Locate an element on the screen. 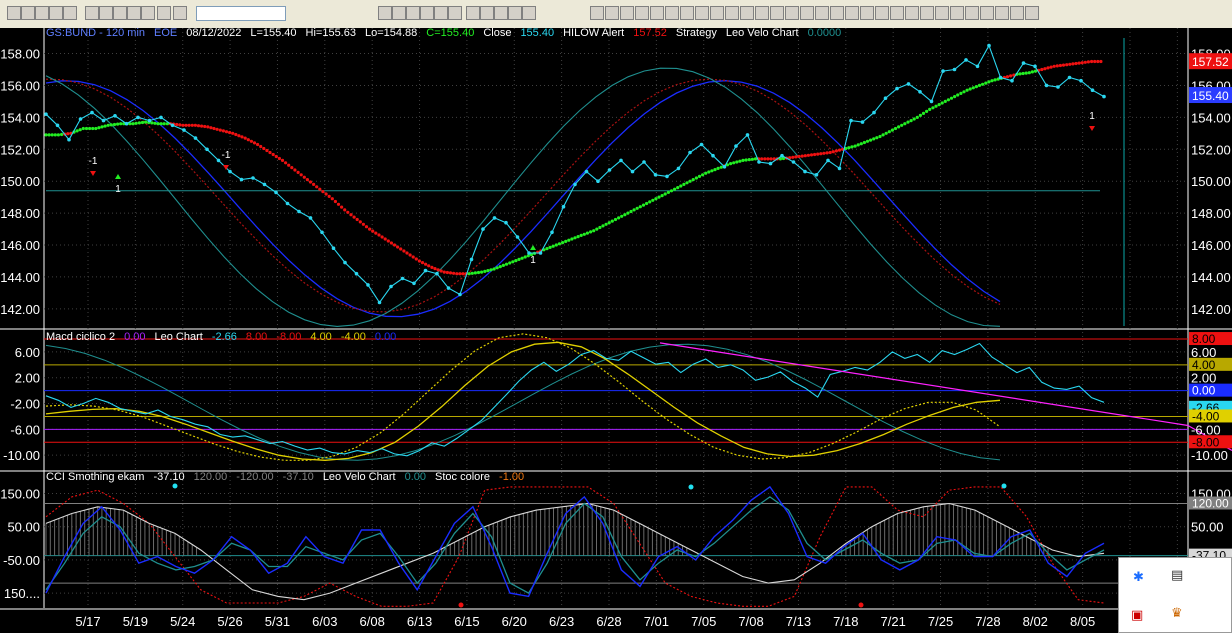  cursor-icon is located at coordinates (413, 13).